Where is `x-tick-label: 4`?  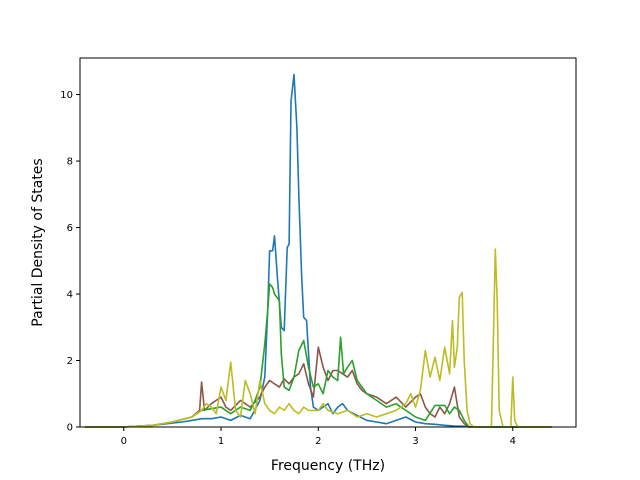
x-tick-label: 4 is located at coordinates (513, 441).